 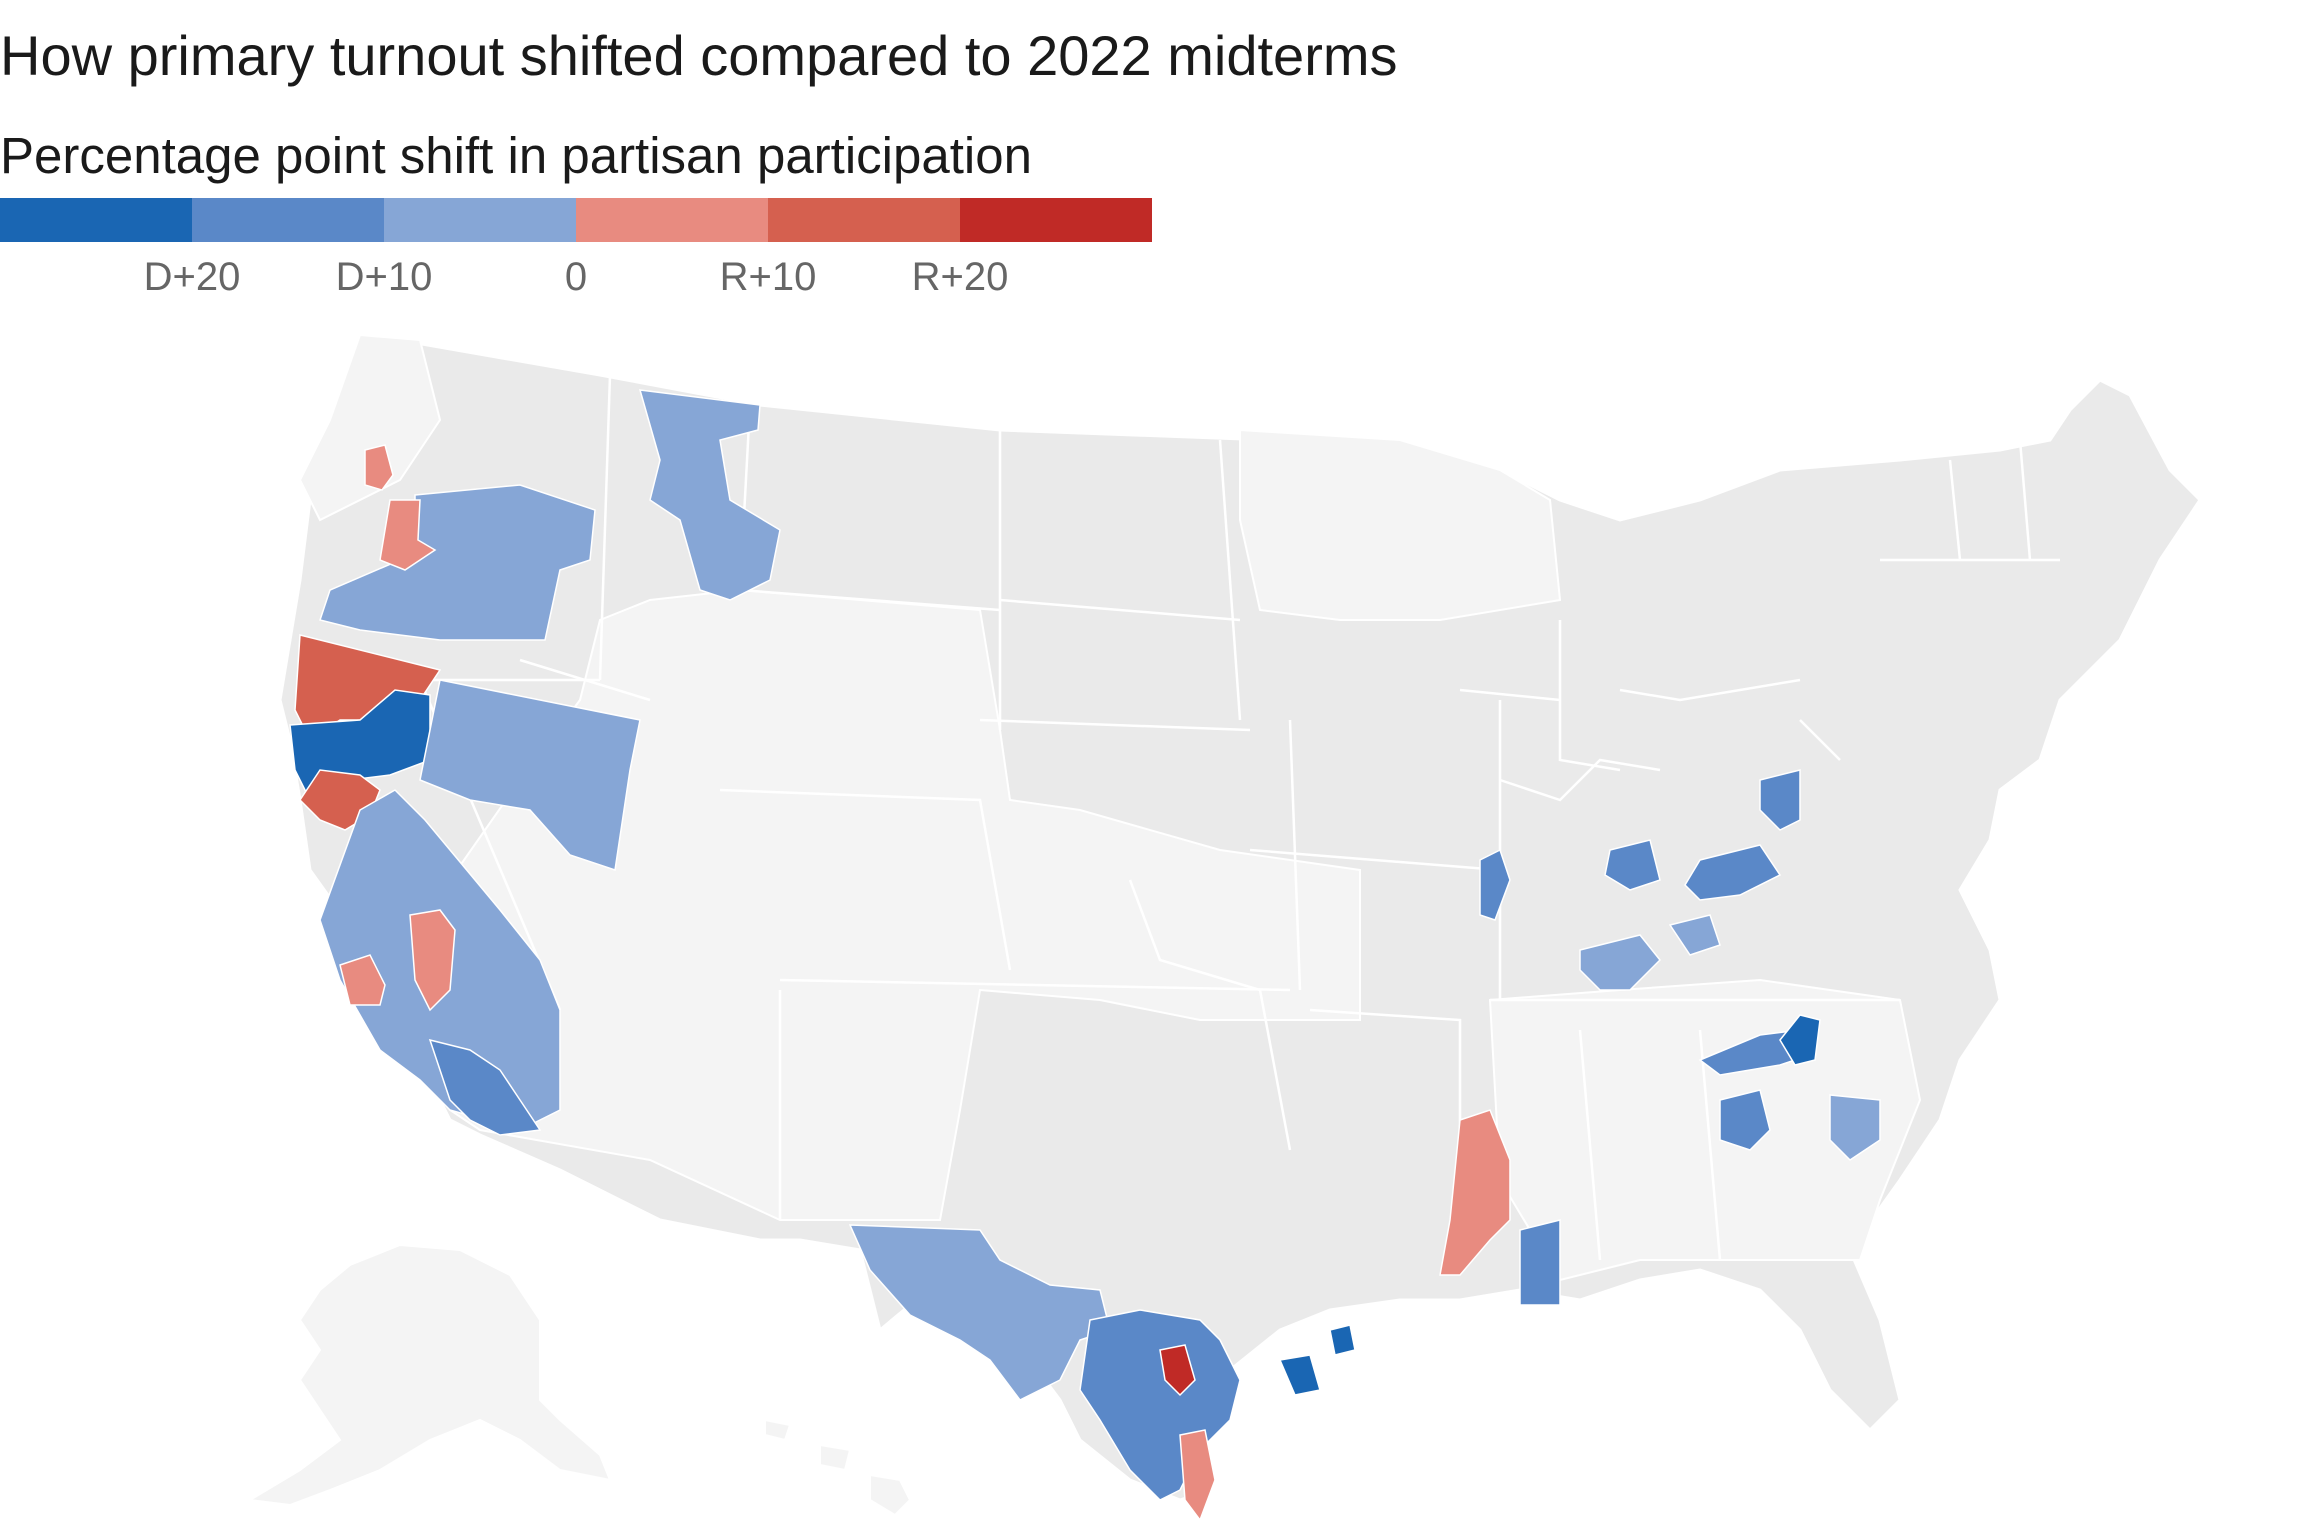 I want to click on legend-tick-zero: 0, so click(x=576, y=277).